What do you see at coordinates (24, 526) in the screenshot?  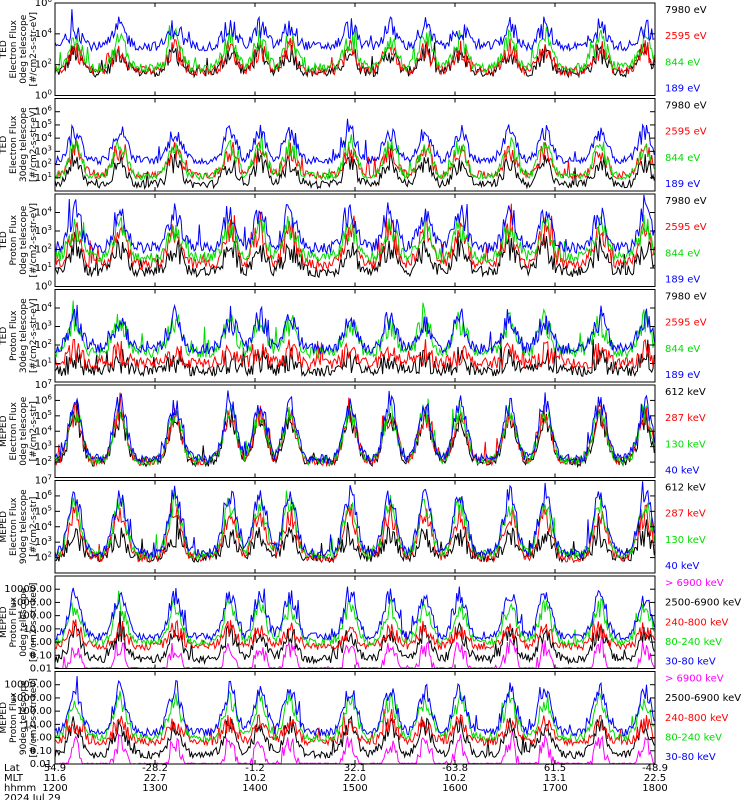 I see `y-axis-label-line: 90deg telescope` at bounding box center [24, 526].